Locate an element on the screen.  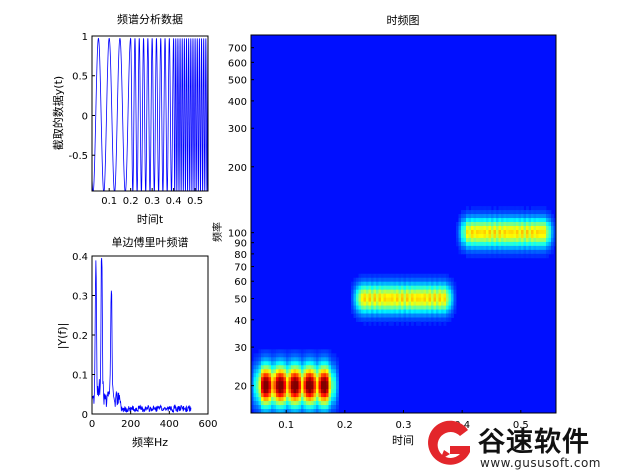
tf-x-tick-label: 0.2 is located at coordinates (345, 425).